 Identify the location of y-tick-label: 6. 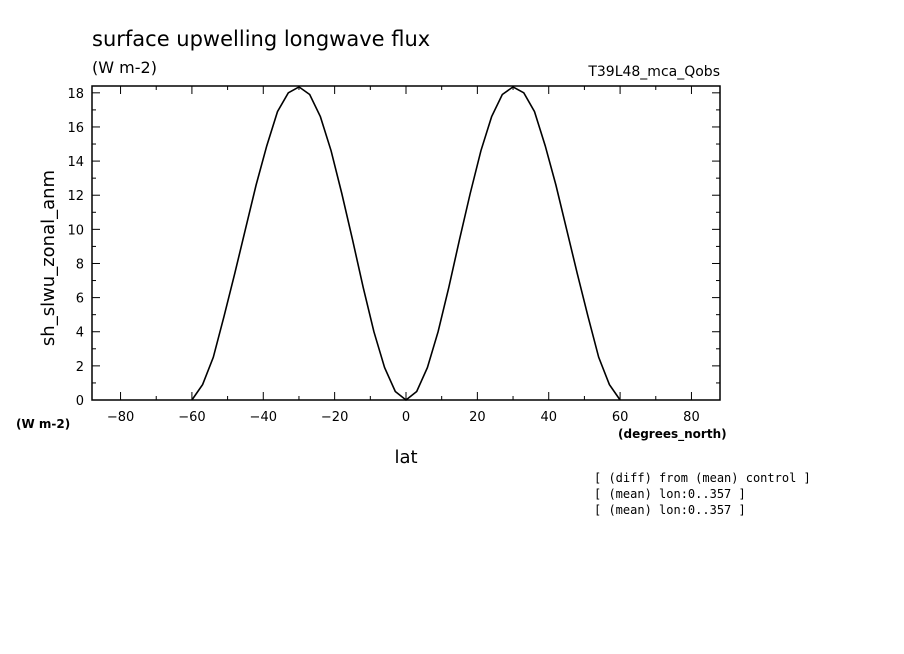
(80, 299).